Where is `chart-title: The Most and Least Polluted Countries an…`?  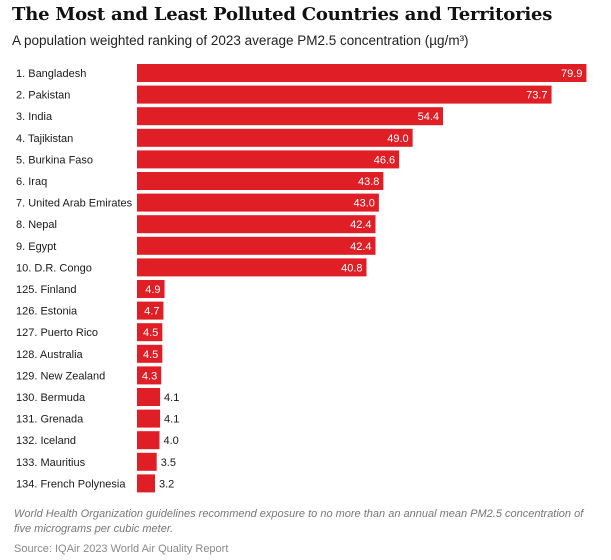 chart-title: The Most and Least Polluted Countries an… is located at coordinates (282, 14).